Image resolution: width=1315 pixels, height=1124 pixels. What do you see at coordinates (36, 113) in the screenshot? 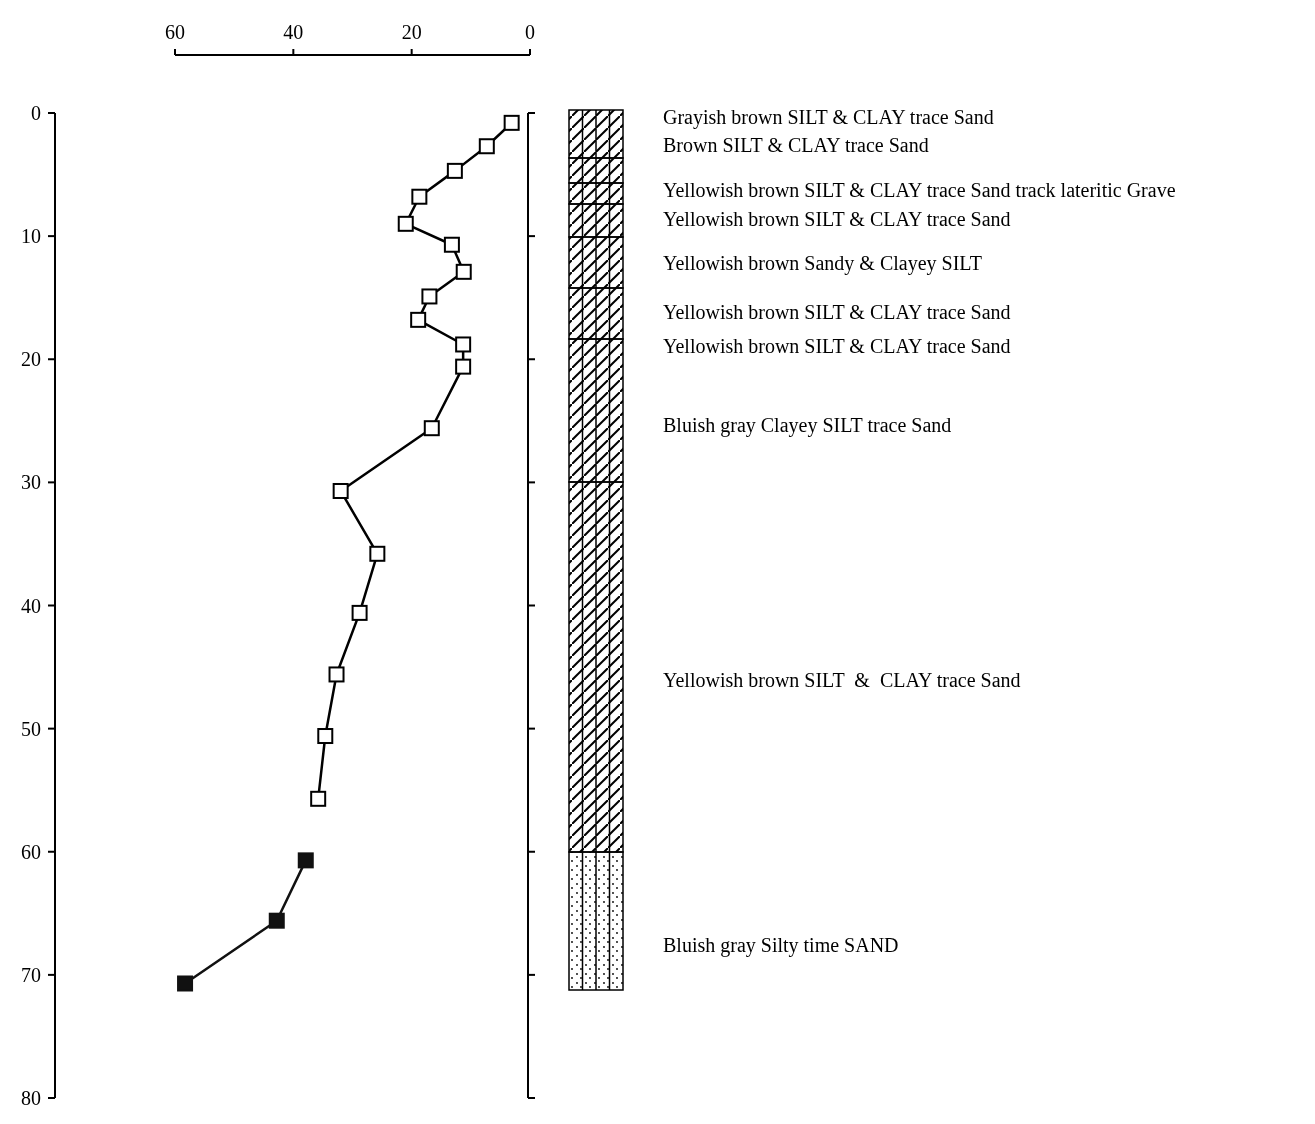
I see `y-tick-label: 0` at bounding box center [36, 113].